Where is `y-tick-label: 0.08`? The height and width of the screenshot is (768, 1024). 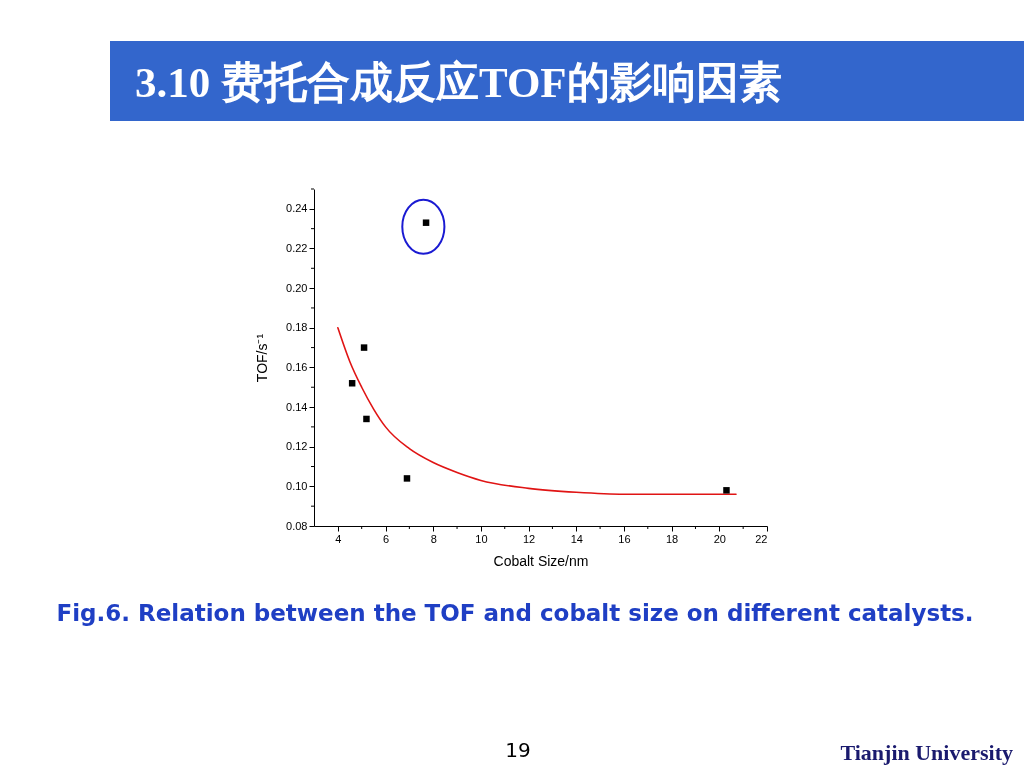
y-tick-label: 0.08 is located at coordinates (297, 525).